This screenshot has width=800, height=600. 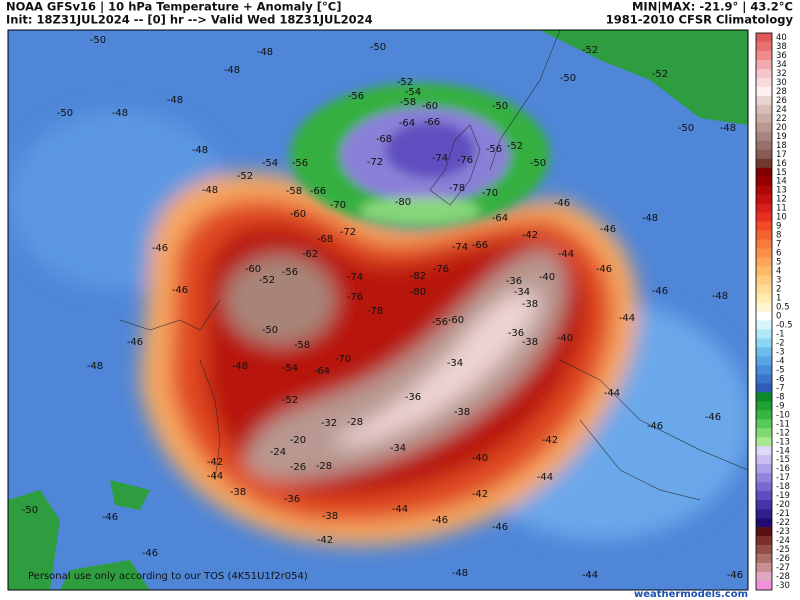 I want to click on contour-label: -24, so click(x=278, y=452).